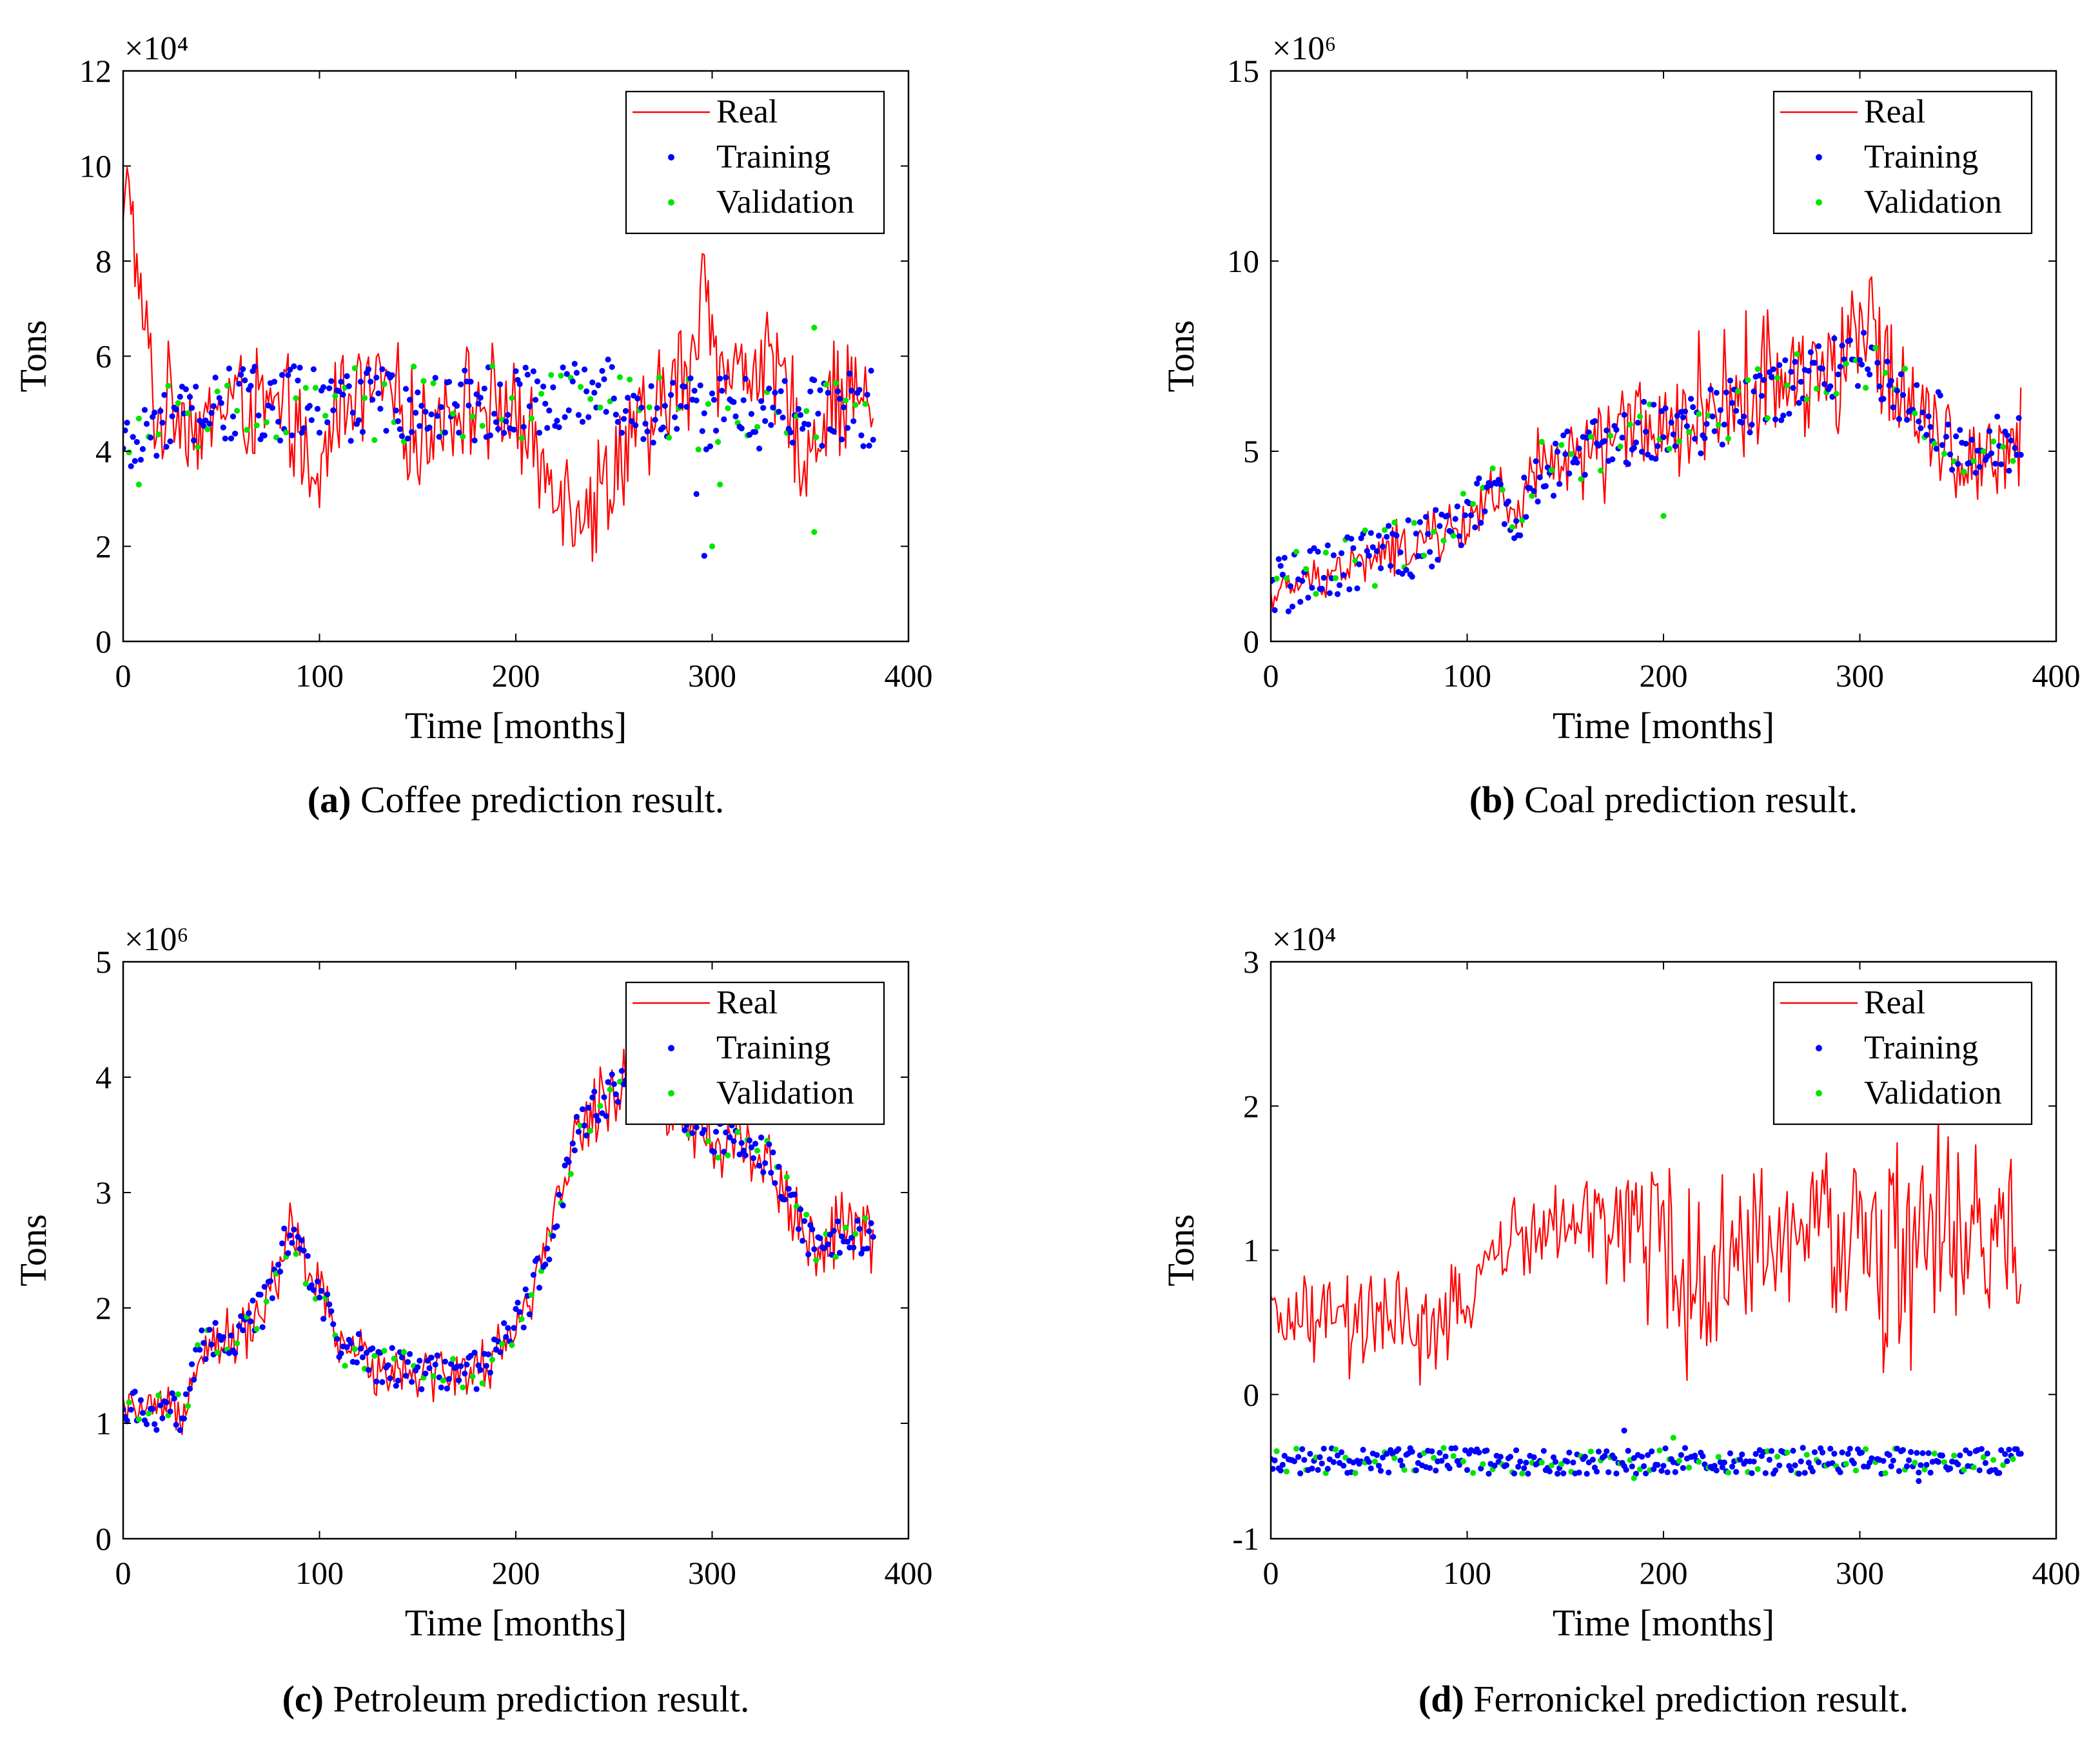  I want to click on real-series-line, so click(1646, 443).